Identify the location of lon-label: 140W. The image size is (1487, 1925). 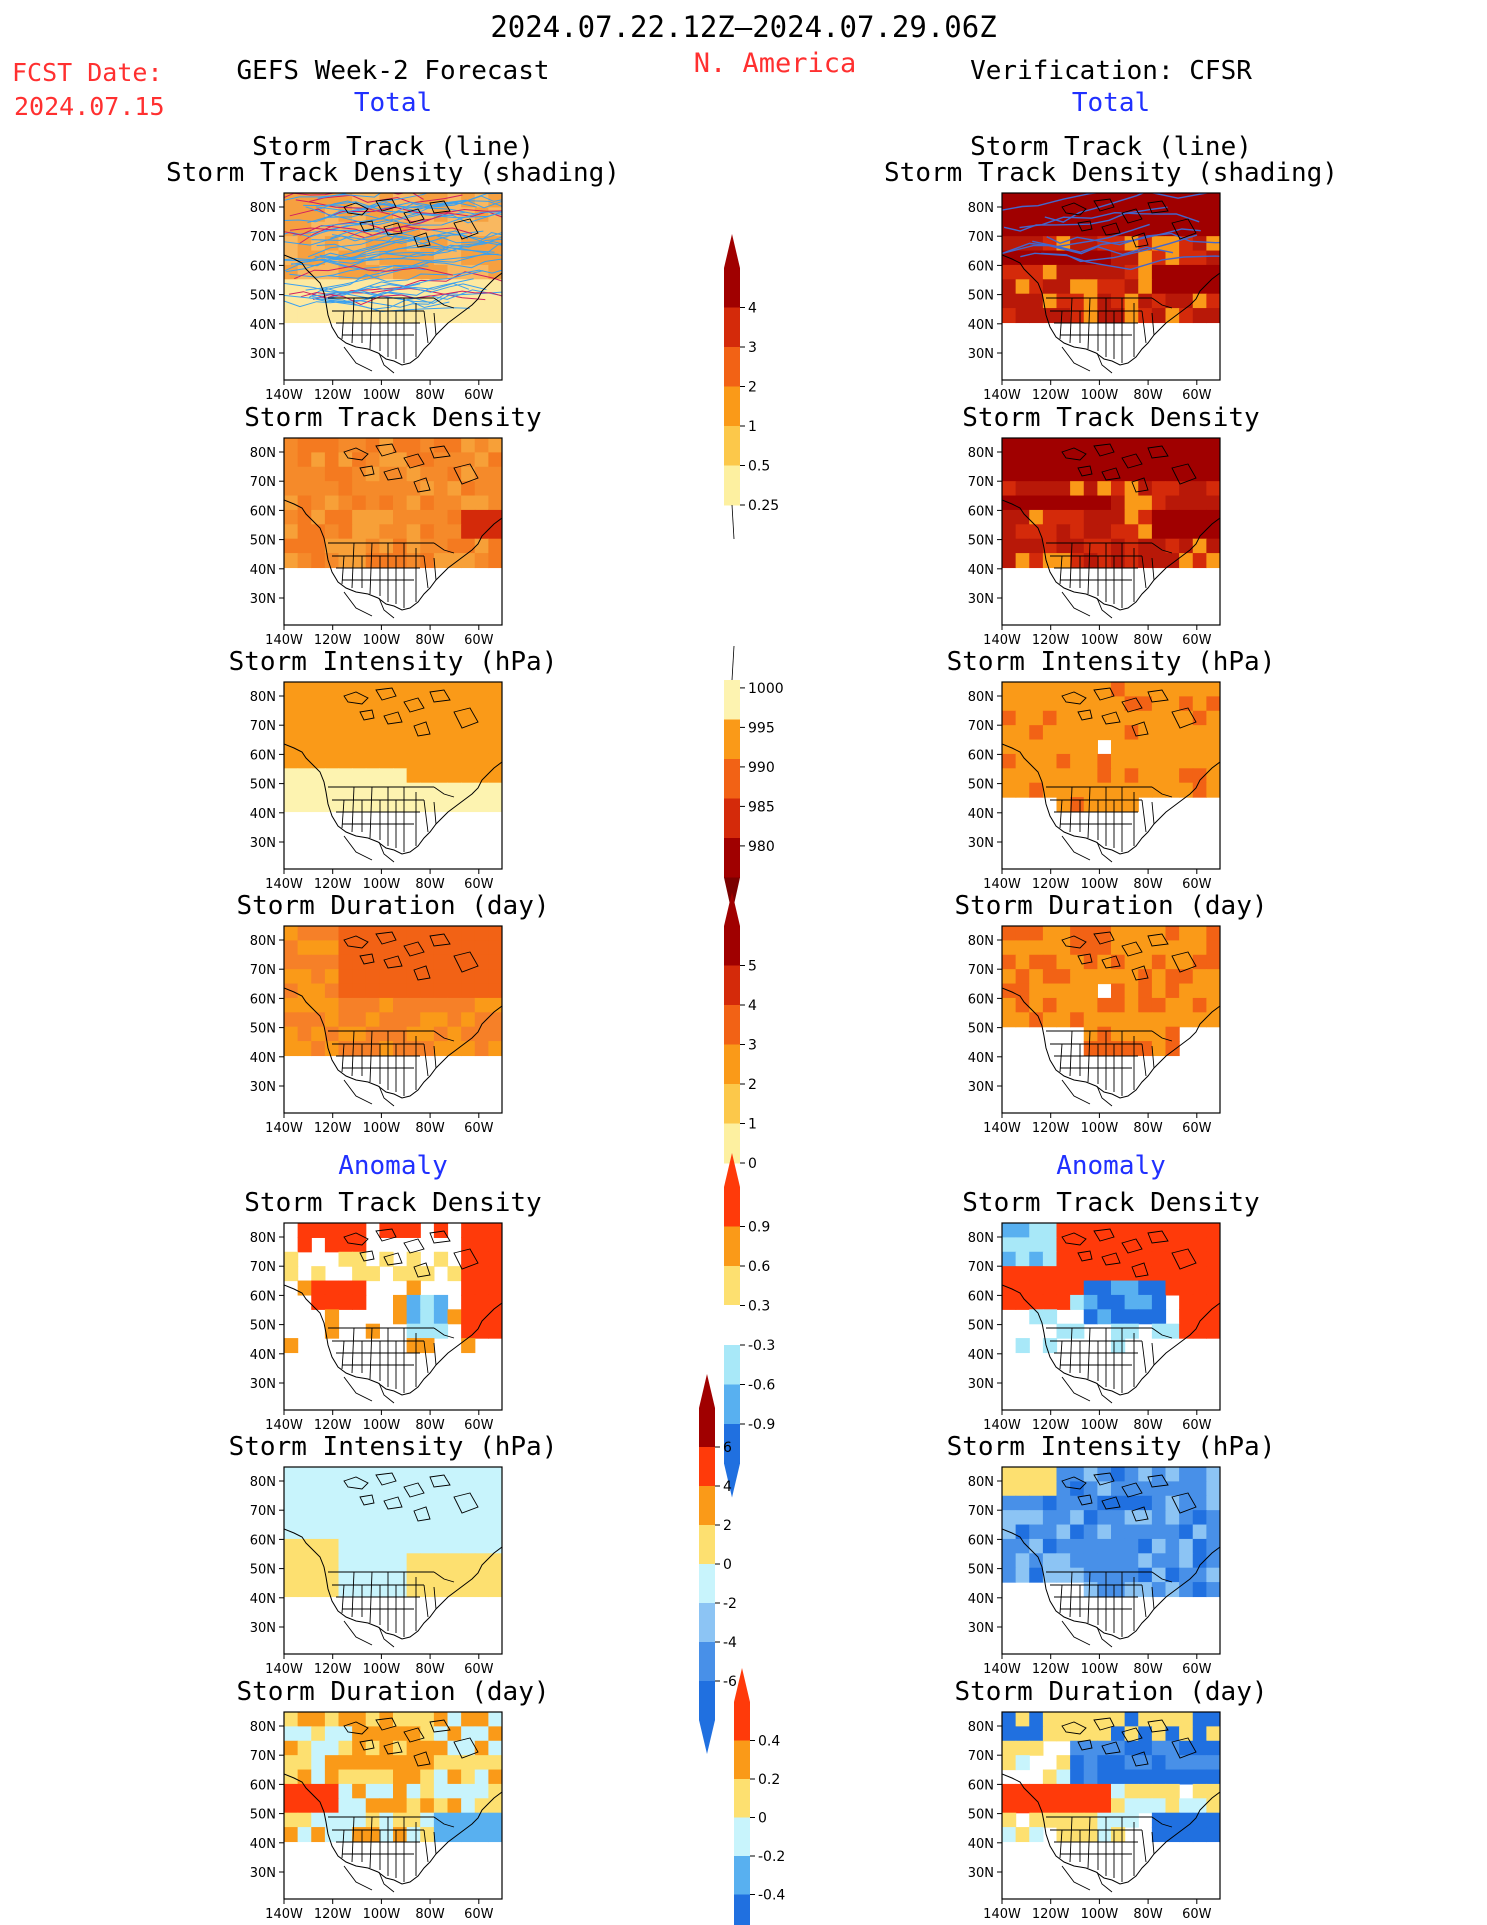
(1002, 1128).